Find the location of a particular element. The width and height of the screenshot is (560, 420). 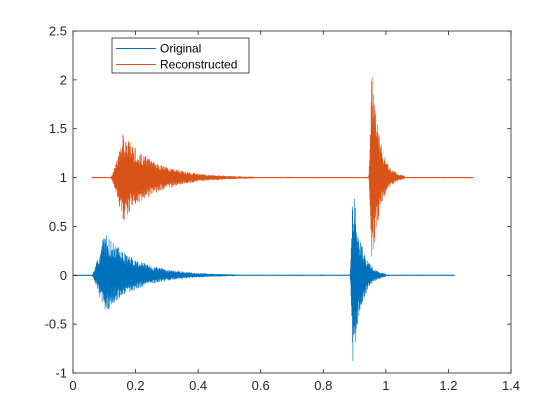

y-tick-label: 0 is located at coordinates (63, 275).